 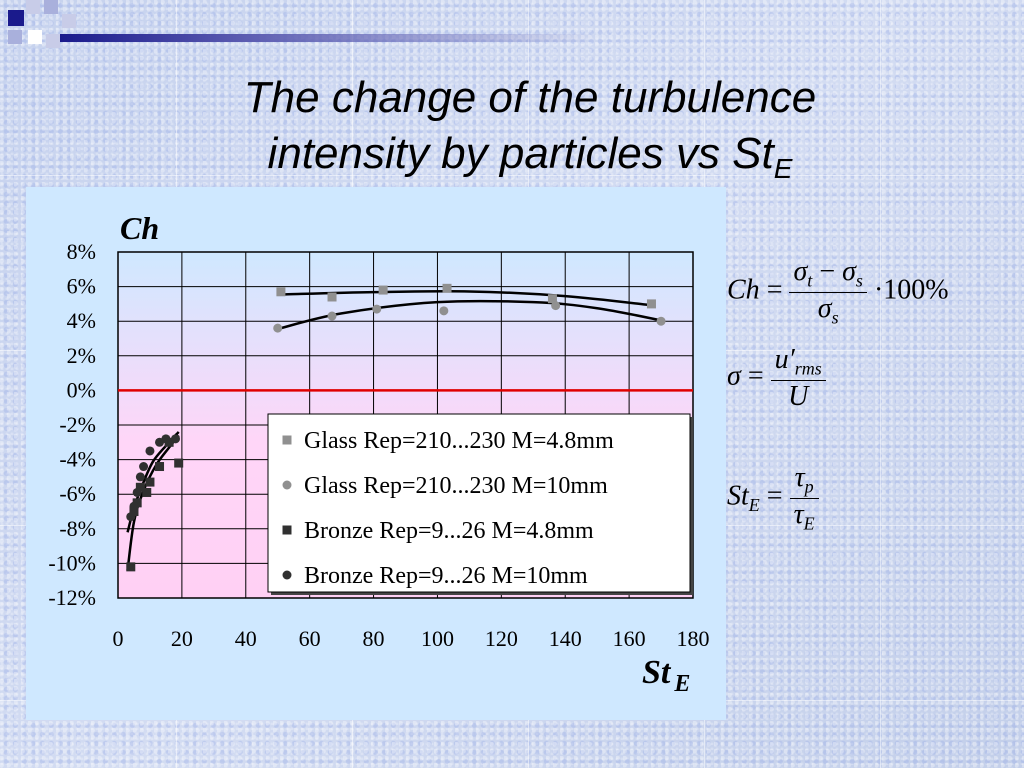 What do you see at coordinates (501, 638) in the screenshot?
I see `x-tick-label: 120` at bounding box center [501, 638].